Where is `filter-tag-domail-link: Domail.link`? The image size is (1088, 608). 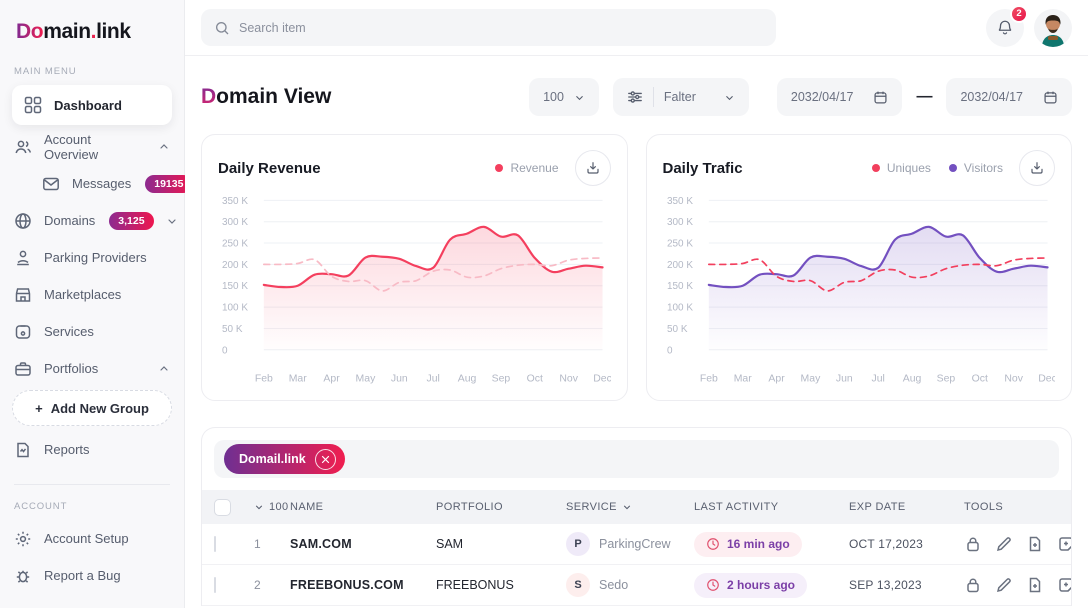
filter-tag-domail-link: Domail.link is located at coordinates (284, 459).